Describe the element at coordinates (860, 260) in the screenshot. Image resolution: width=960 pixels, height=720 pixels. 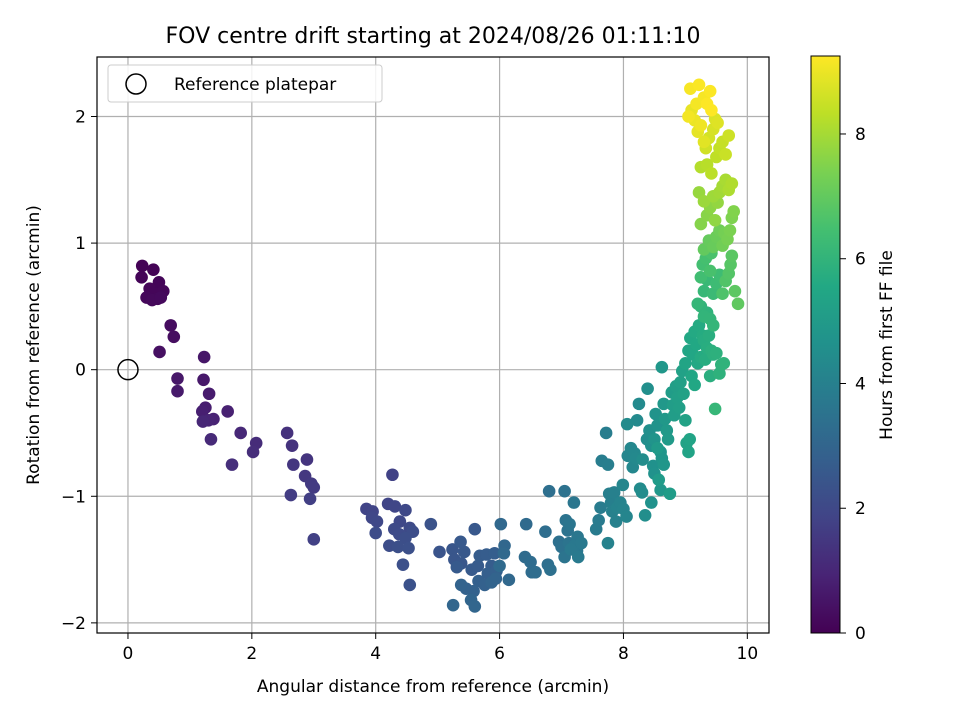
I see `colorbar-tick-label: 6` at that location.